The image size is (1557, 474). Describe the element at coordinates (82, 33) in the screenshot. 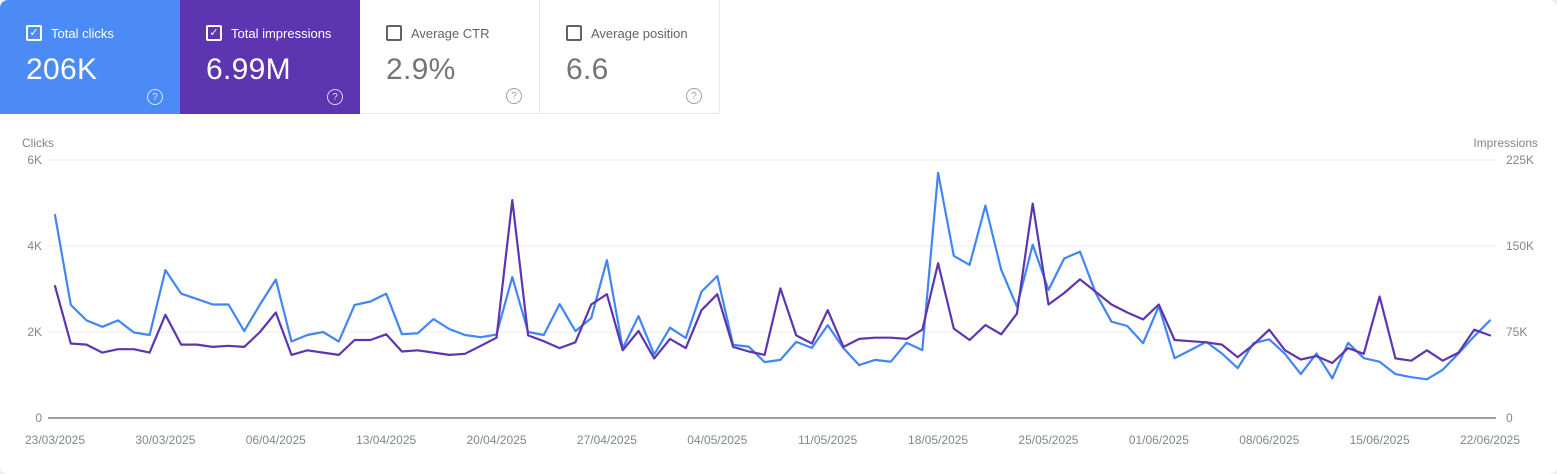

I see `metric-label: Total clicks` at that location.